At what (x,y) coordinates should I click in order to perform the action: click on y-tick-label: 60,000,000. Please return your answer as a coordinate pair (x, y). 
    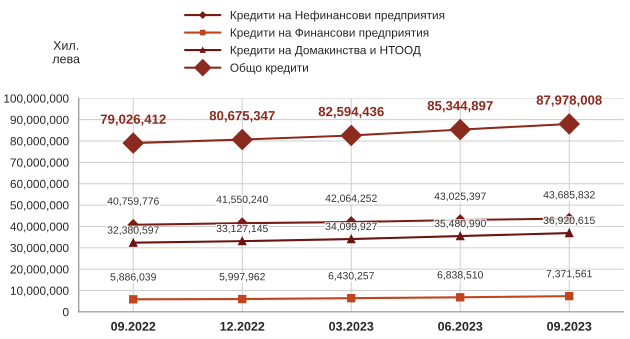
    Looking at the image, I should click on (39, 185).